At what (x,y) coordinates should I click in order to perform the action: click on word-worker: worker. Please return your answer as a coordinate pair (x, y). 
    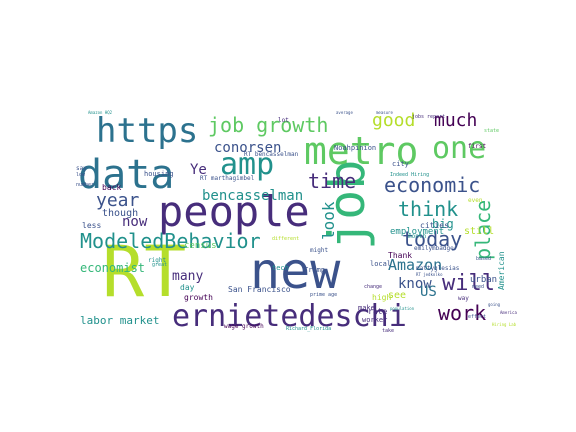
    Looking at the image, I should click on (374, 320).